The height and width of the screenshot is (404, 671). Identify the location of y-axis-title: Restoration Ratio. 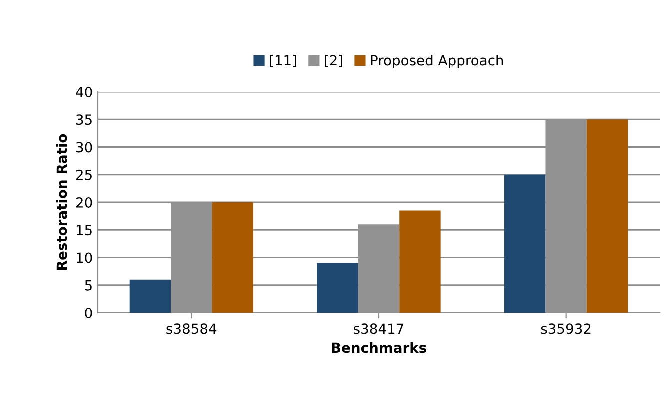
(62, 202).